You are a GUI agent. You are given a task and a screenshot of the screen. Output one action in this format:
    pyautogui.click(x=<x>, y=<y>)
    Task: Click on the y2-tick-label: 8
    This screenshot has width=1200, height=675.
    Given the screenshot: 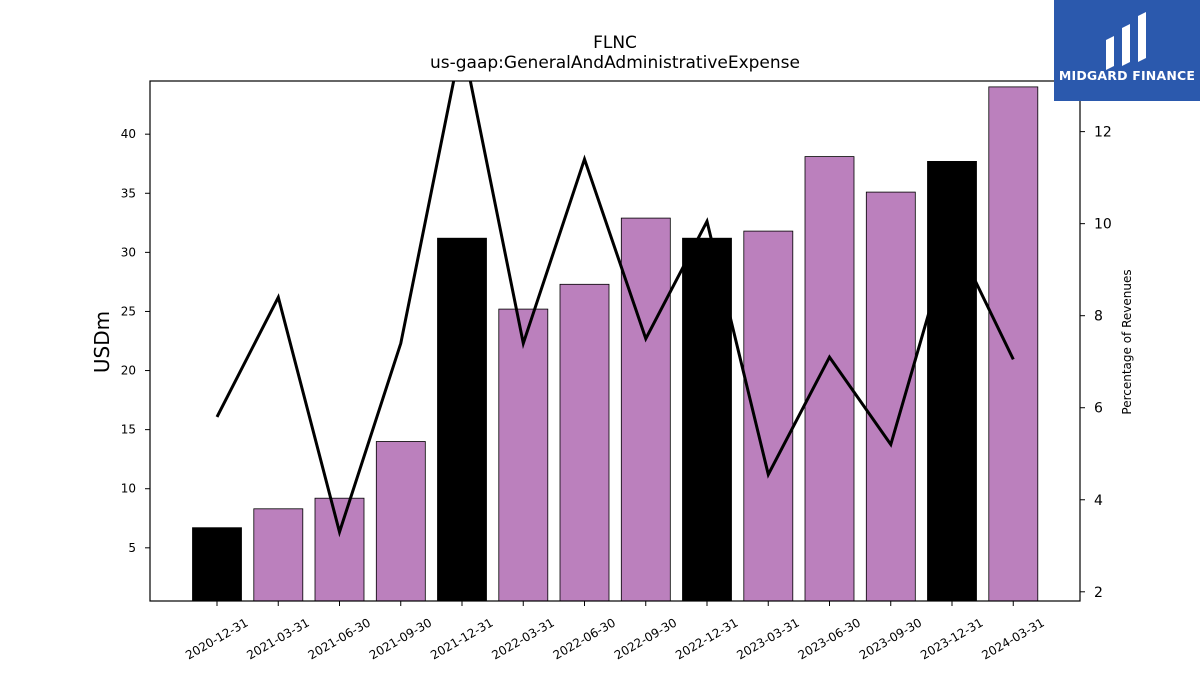 What is the action you would take?
    pyautogui.click(x=1098, y=317)
    